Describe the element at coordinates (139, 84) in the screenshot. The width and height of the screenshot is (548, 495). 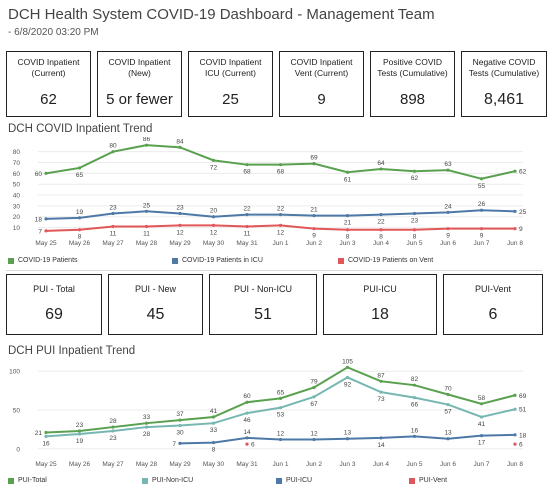
I see `kpi-covid-inpatient-new: COVID Inpatient (New) 5 or fewer` at that location.